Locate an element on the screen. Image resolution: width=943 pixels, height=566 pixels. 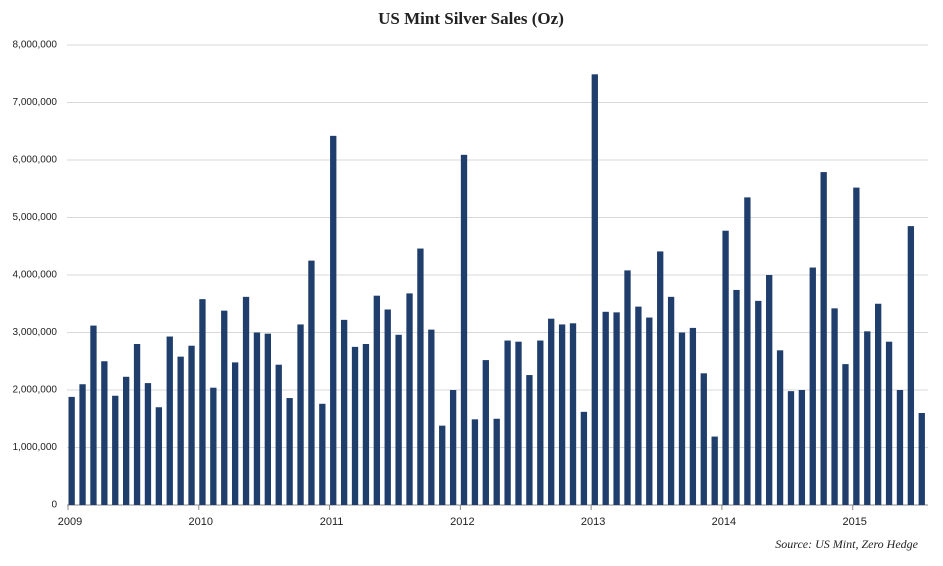
y-tick-label: 5,000,000 is located at coordinates (35, 217).